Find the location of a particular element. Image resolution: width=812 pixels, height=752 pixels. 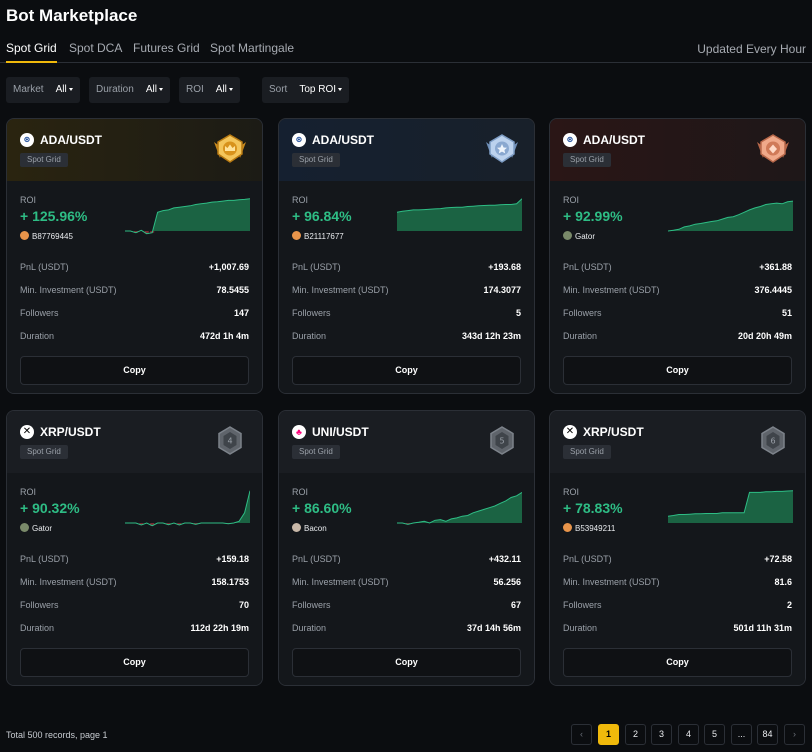

stat-row-followers: Followers 5 is located at coordinates (406, 315).